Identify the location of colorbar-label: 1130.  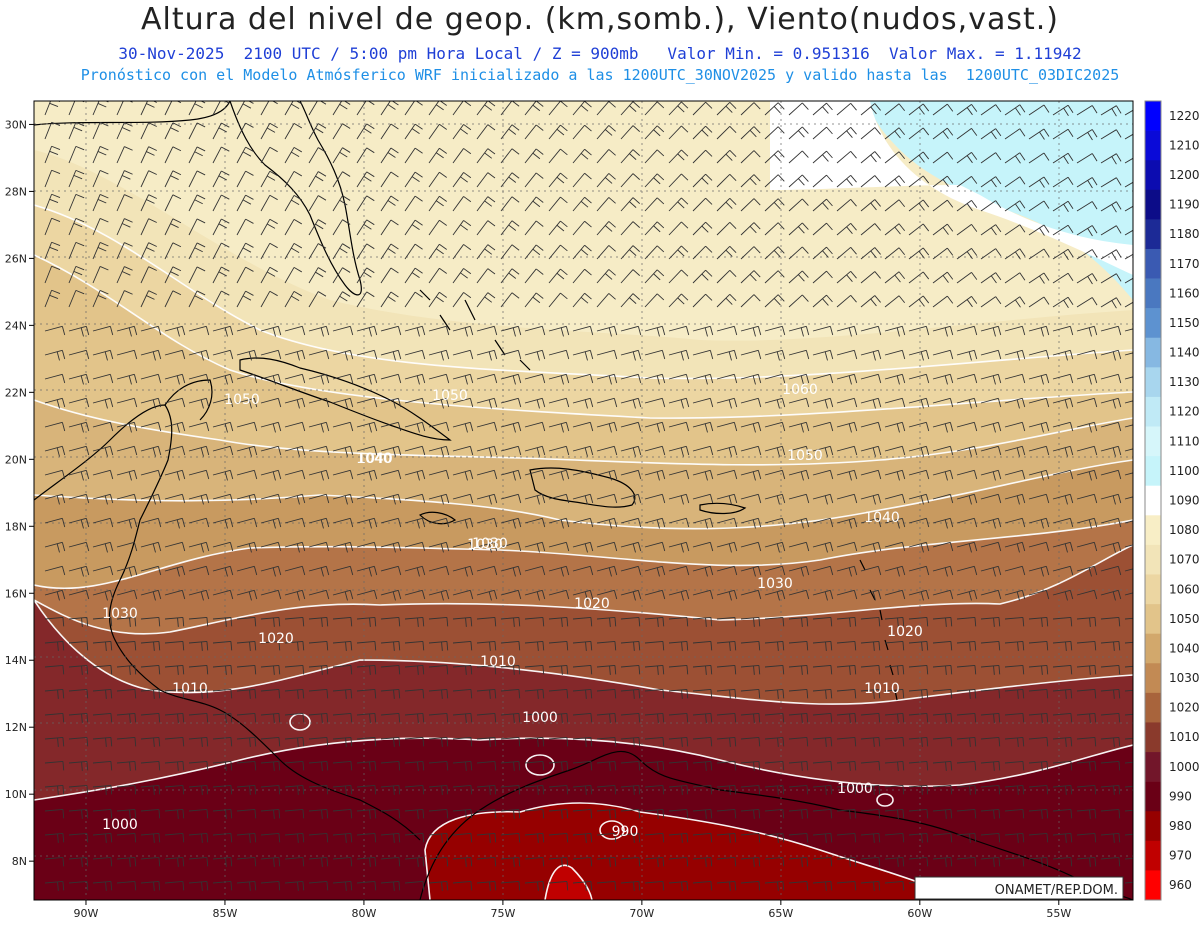
(1184, 382).